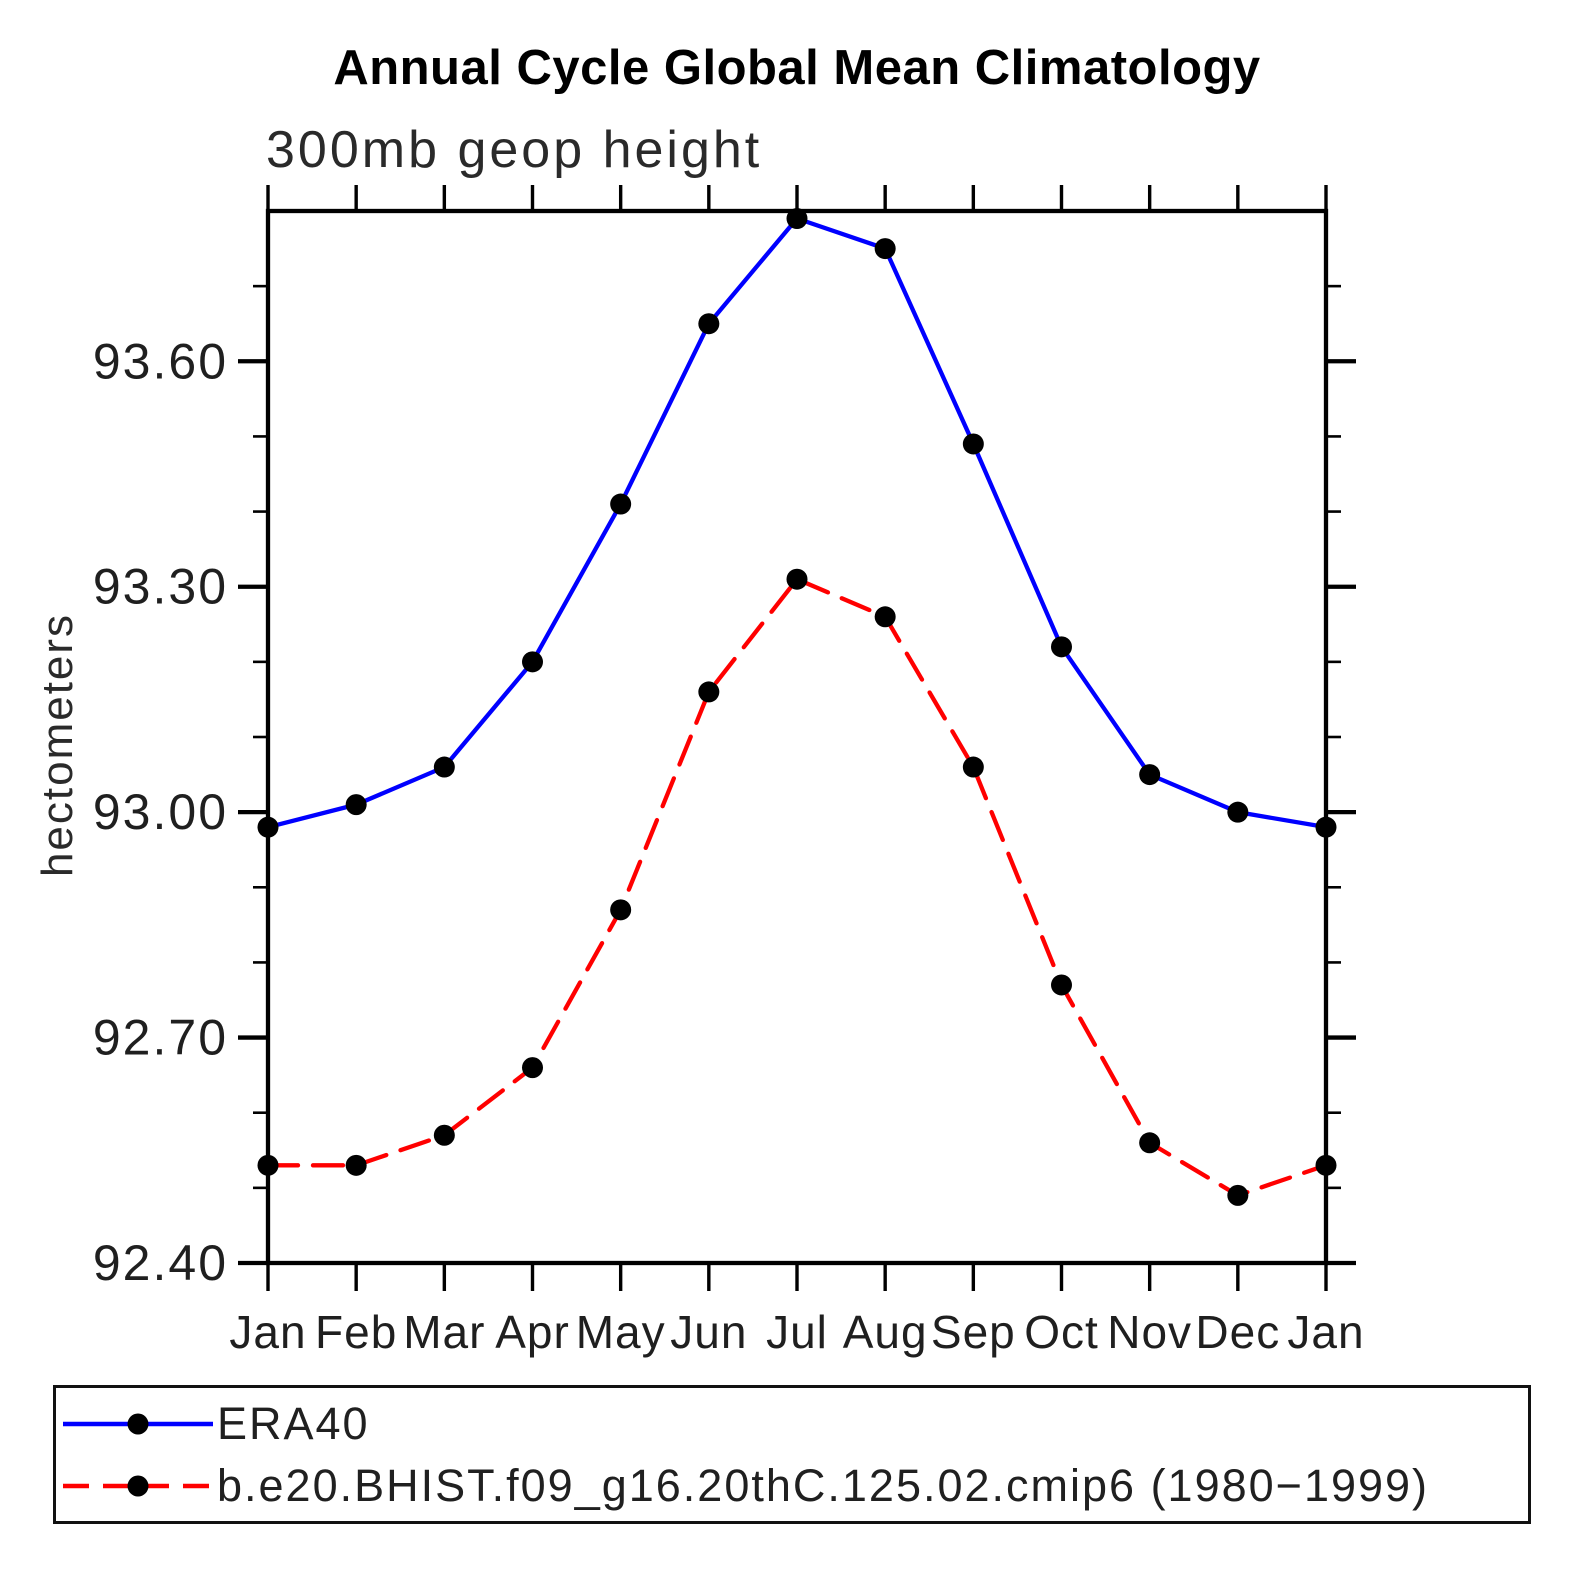 The width and height of the screenshot is (1574, 1574). Describe the element at coordinates (356, 1165) in the screenshot. I see `data-point-s1-Feb` at that location.